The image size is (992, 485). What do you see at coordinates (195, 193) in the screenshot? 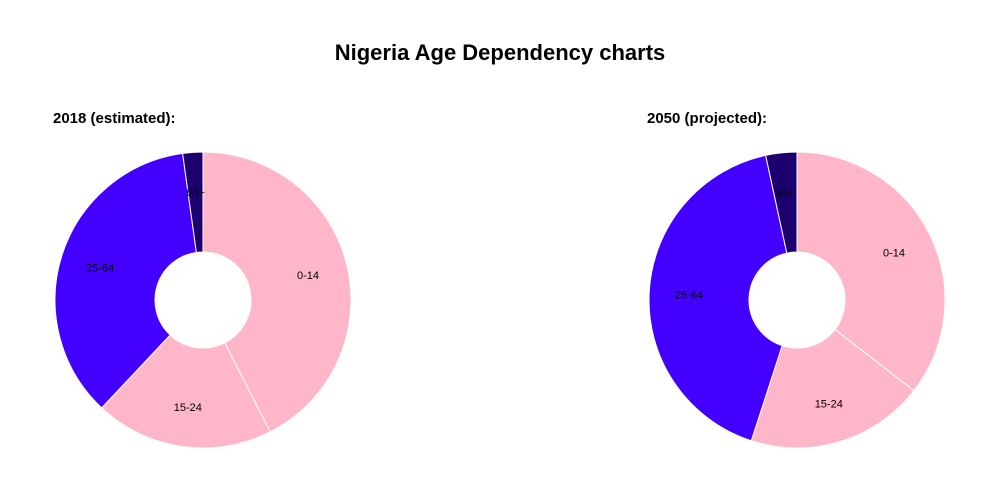
I see `slice-label-2018-65plus: 65+` at bounding box center [195, 193].